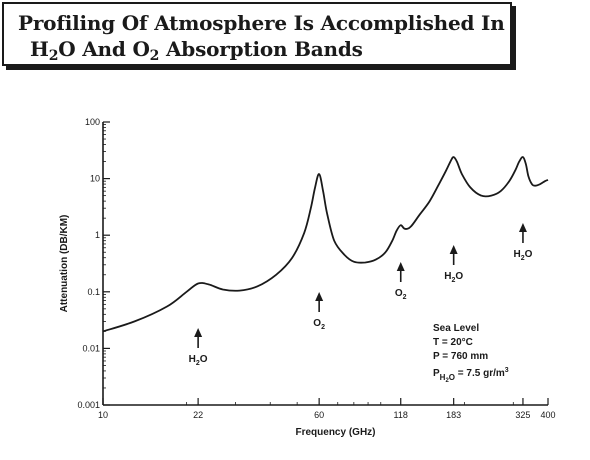  Describe the element at coordinates (453, 415) in the screenshot. I see `x-tick-label: 183` at that location.